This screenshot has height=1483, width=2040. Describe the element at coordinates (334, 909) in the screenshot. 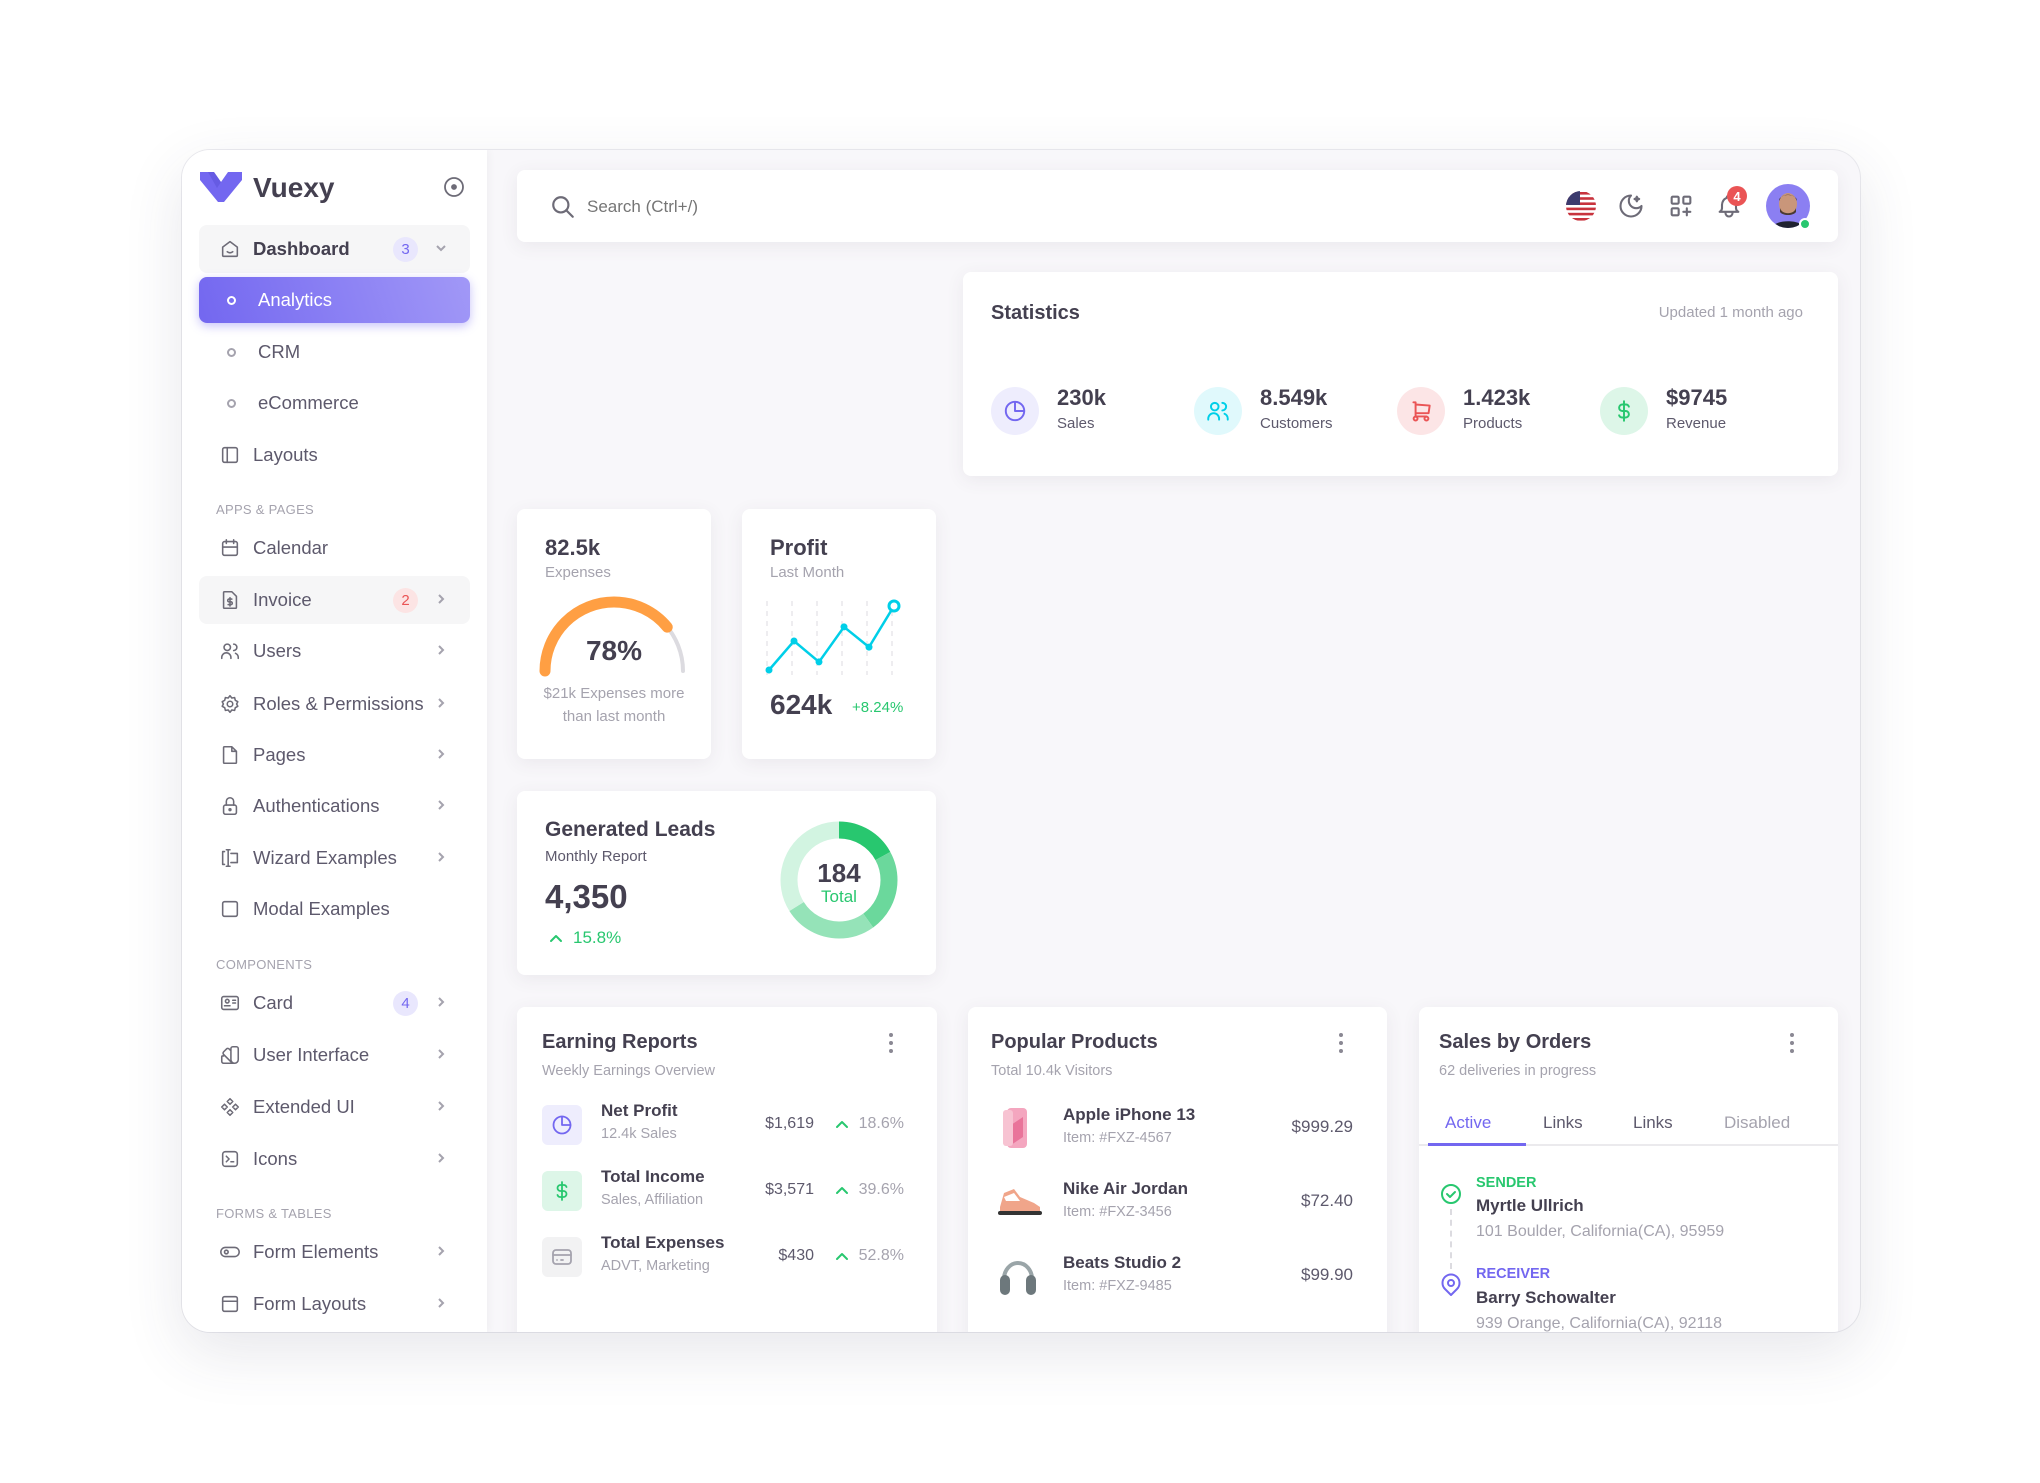

I see `sidebar-item-modal-examples: Modal Examples` at that location.